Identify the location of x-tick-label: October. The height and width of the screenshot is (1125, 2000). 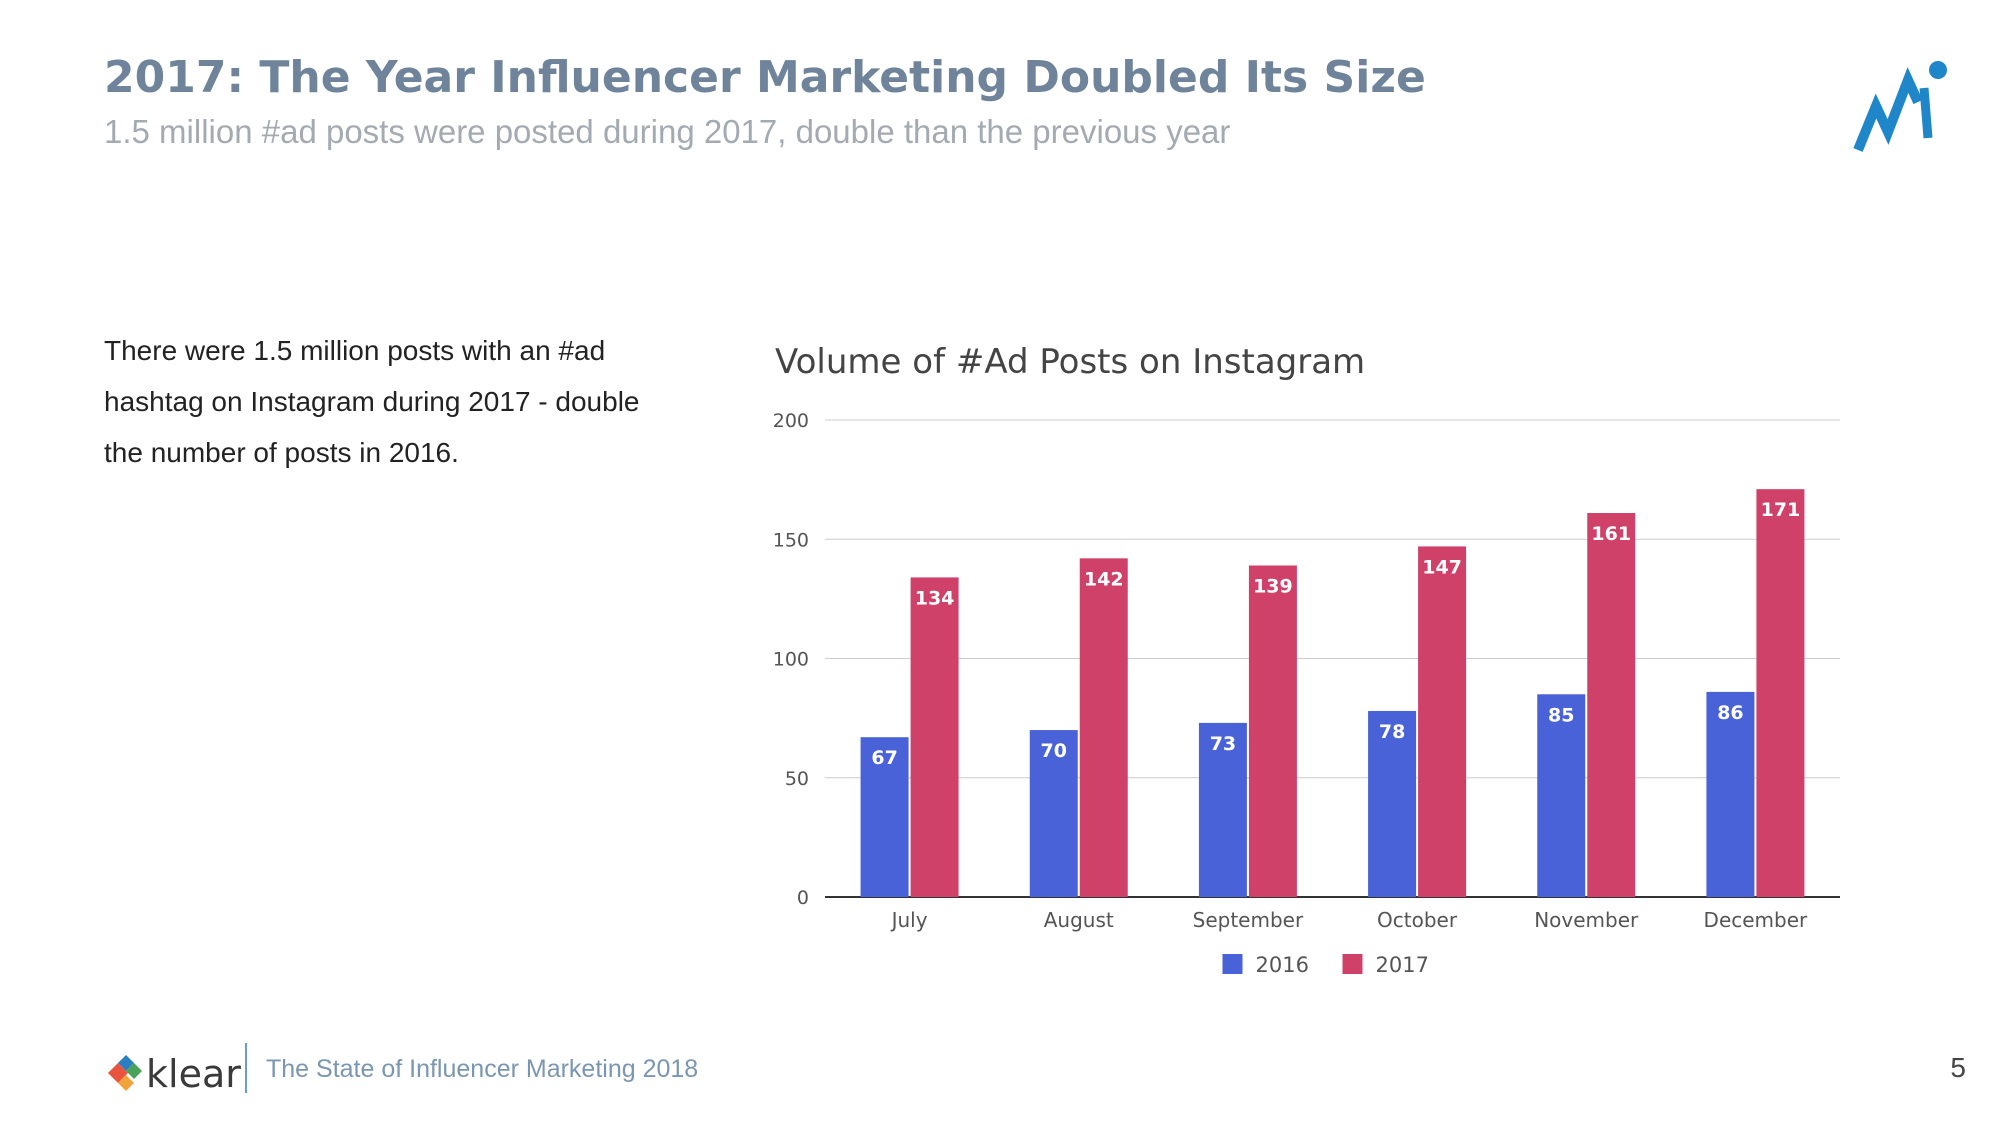
(1417, 920).